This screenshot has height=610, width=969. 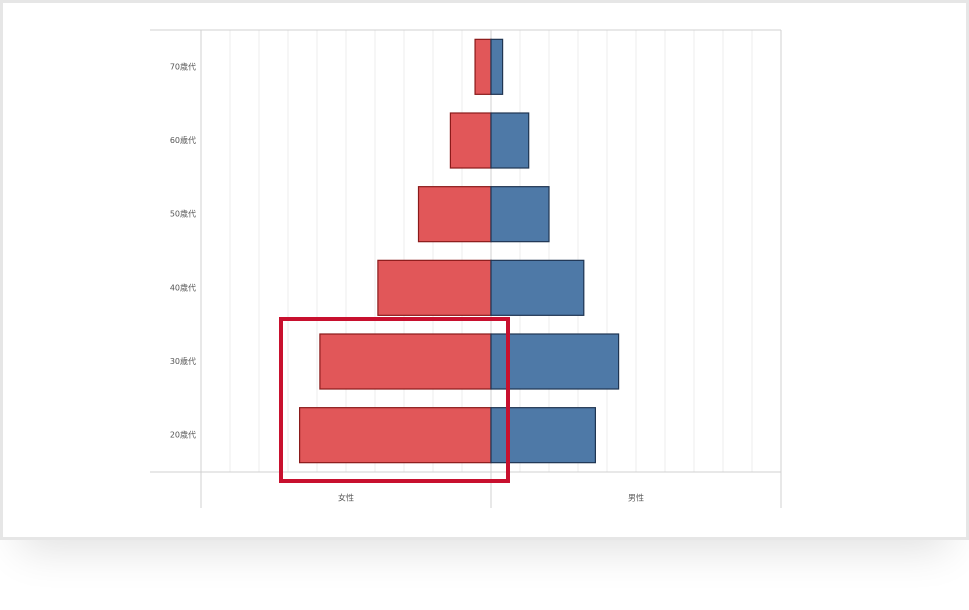 I want to click on y-tick-label: 50歳代, so click(x=183, y=214).